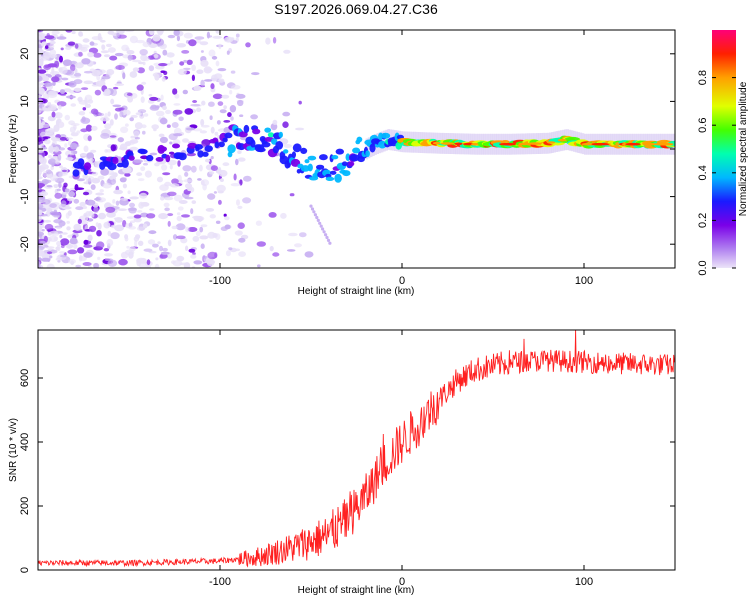  I want to click on streak-dot, so click(323, 229).